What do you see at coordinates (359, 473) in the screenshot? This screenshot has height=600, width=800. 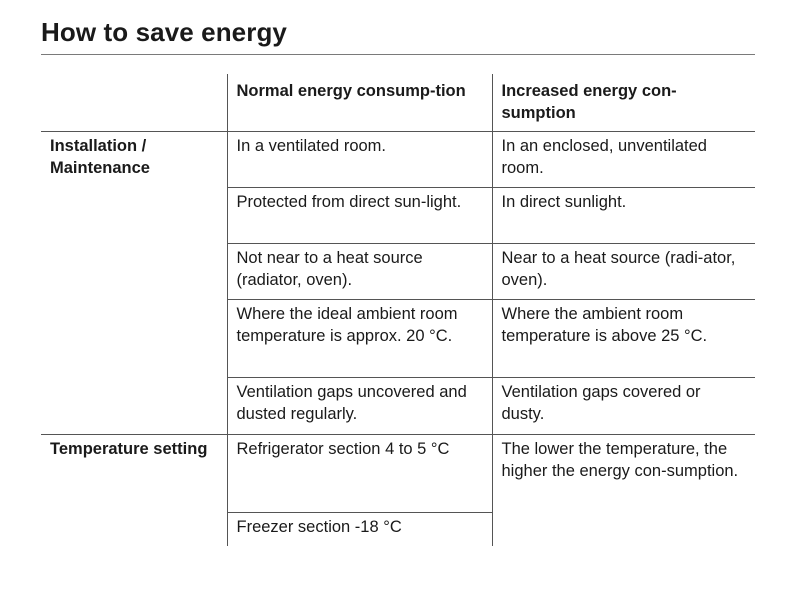 I see `table-cell-normal: Refrigerator section 4 to 5 °C` at bounding box center [359, 473].